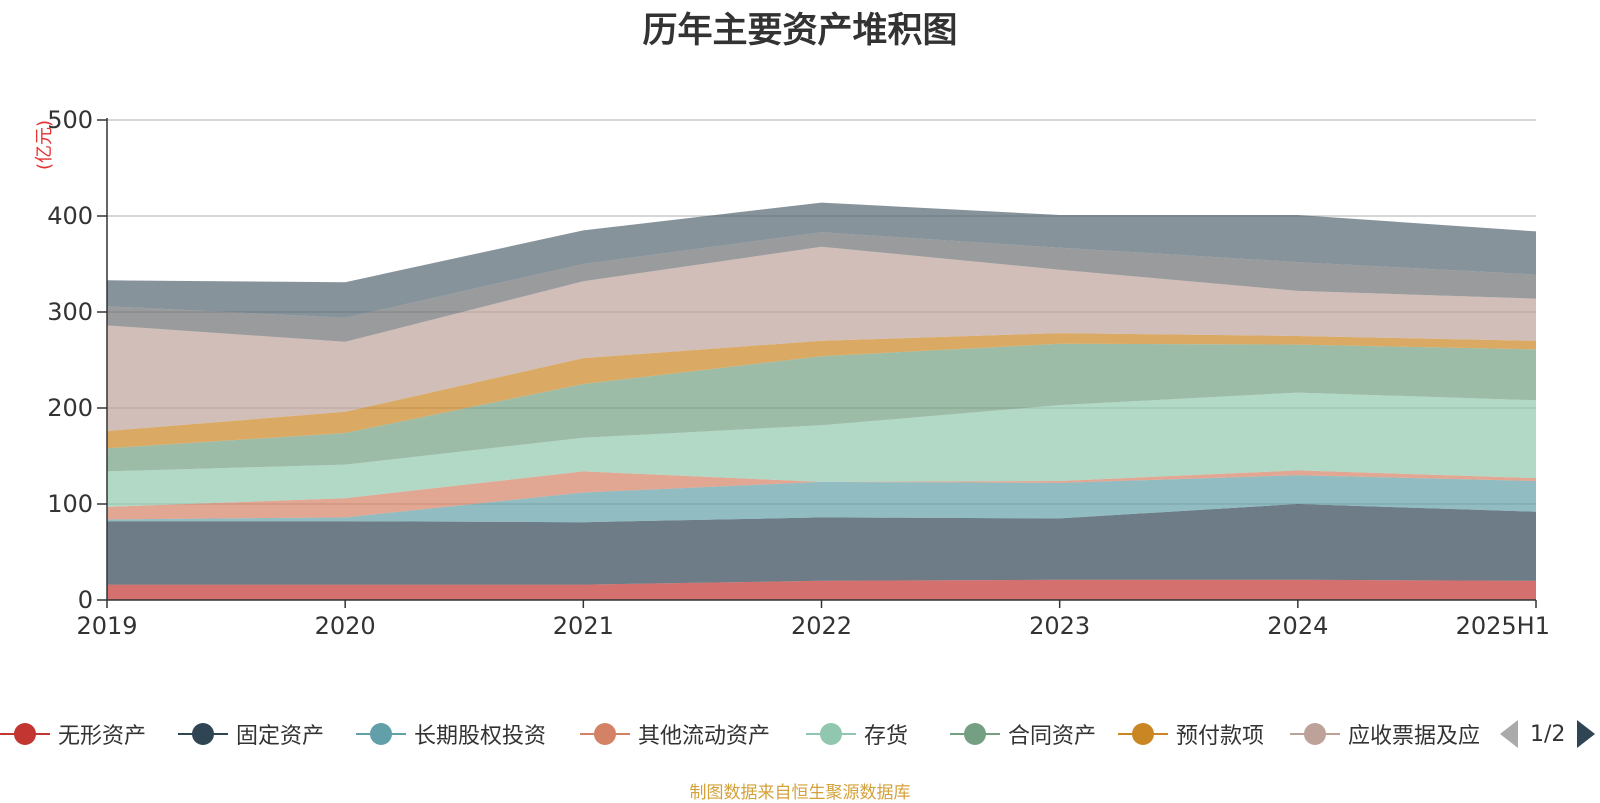 This screenshot has width=1600, height=803. Describe the element at coordinates (1503, 626) in the screenshot. I see `x-tick-label: 2025H1` at that location.